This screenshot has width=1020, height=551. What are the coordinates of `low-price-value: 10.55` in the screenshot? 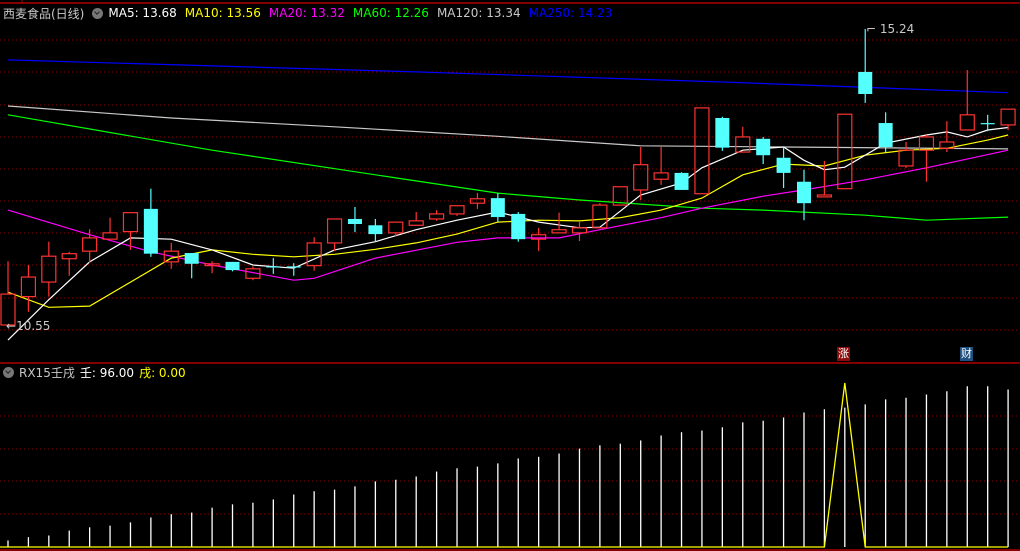 It's located at (33, 326).